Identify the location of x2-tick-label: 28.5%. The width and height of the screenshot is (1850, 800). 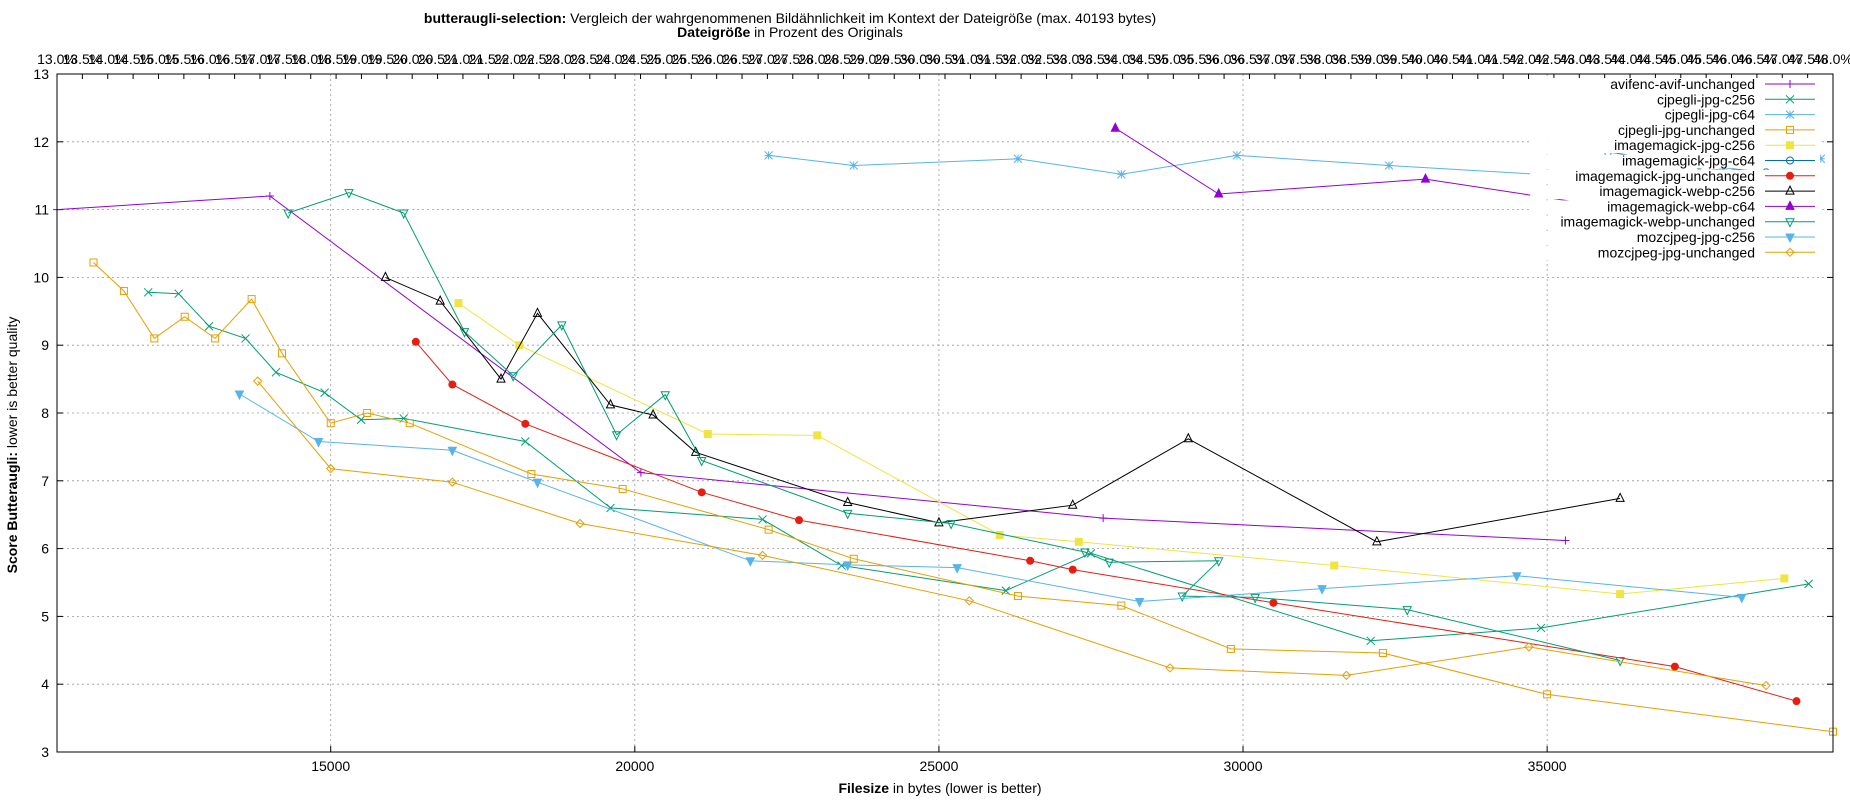
(844, 59).